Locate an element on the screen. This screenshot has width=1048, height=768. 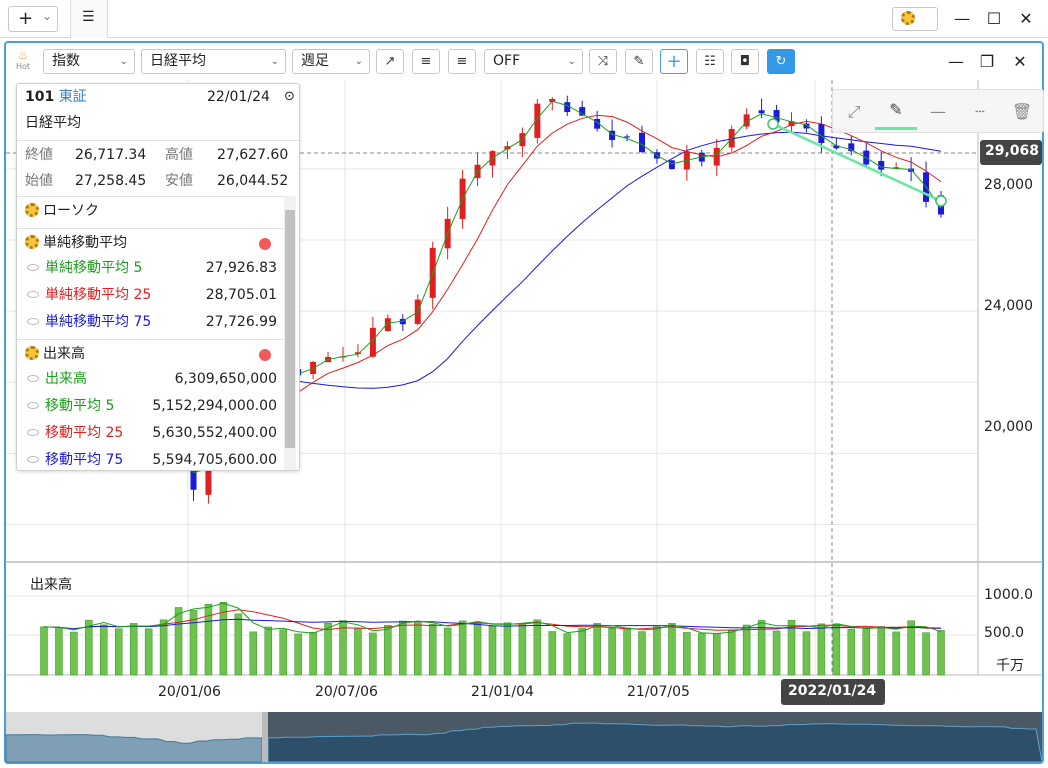
align-left-button: ≡ is located at coordinates (426, 61).